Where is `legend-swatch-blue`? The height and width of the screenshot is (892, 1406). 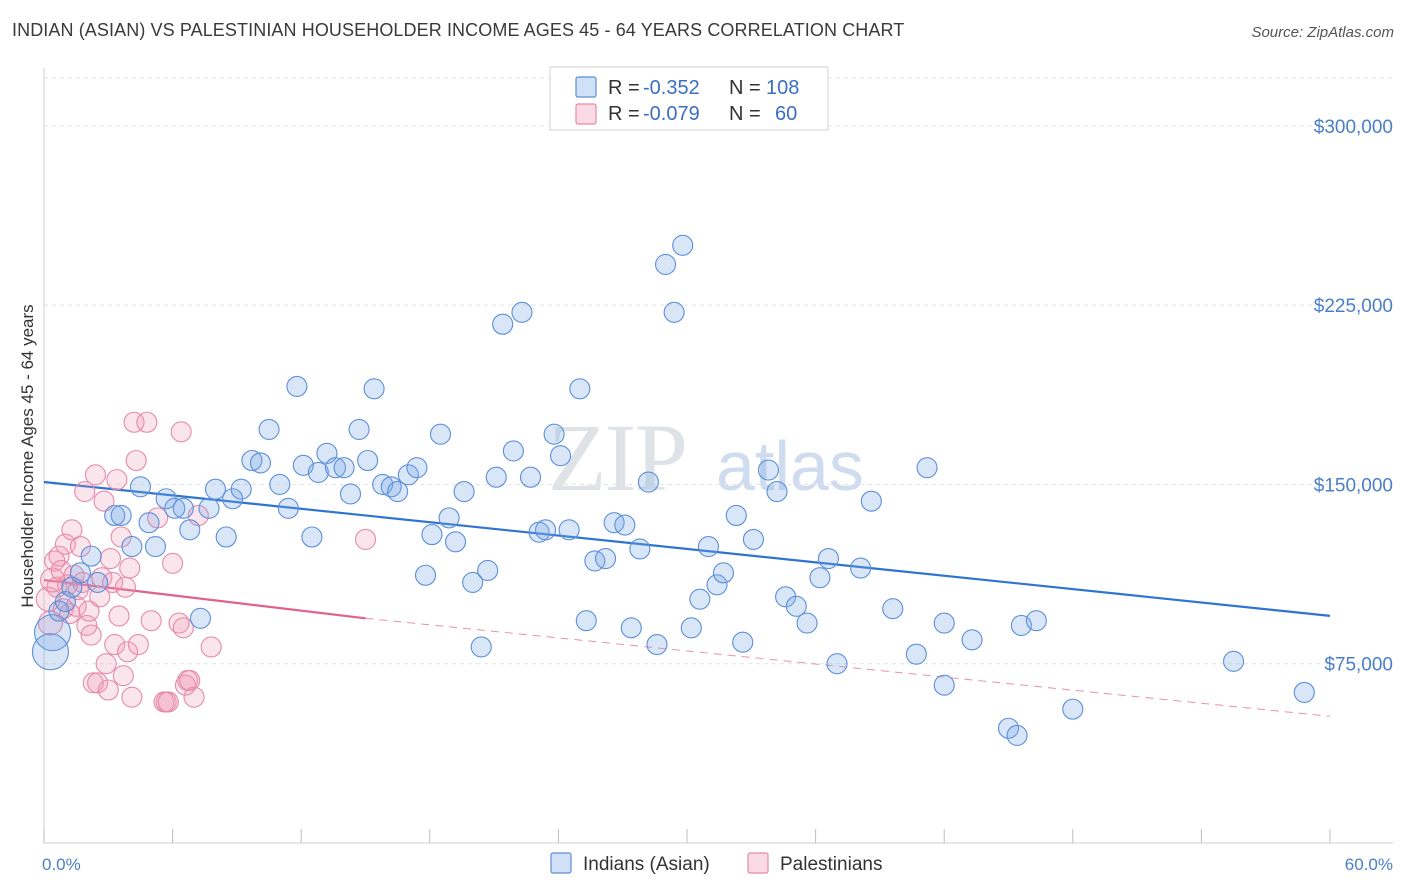 legend-swatch-blue is located at coordinates (586, 87).